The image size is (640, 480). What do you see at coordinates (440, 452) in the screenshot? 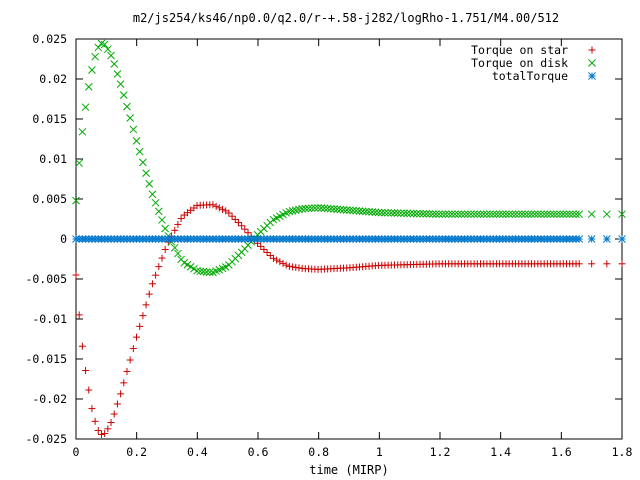
I see `x-tick-label: 1.2` at bounding box center [440, 452].